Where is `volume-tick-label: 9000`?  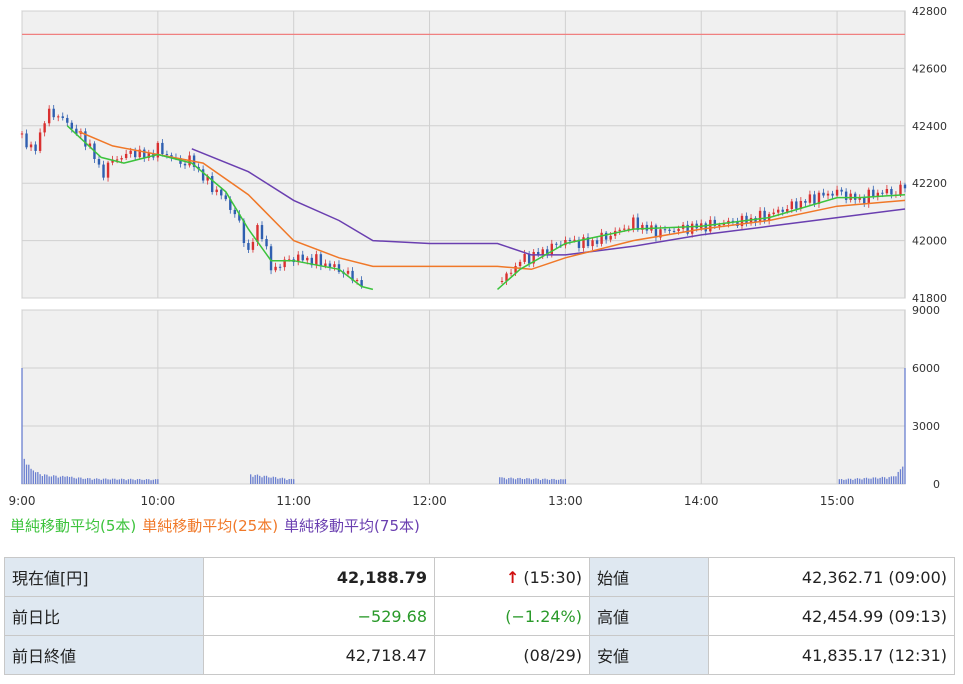 volume-tick-label: 9000 is located at coordinates (926, 310).